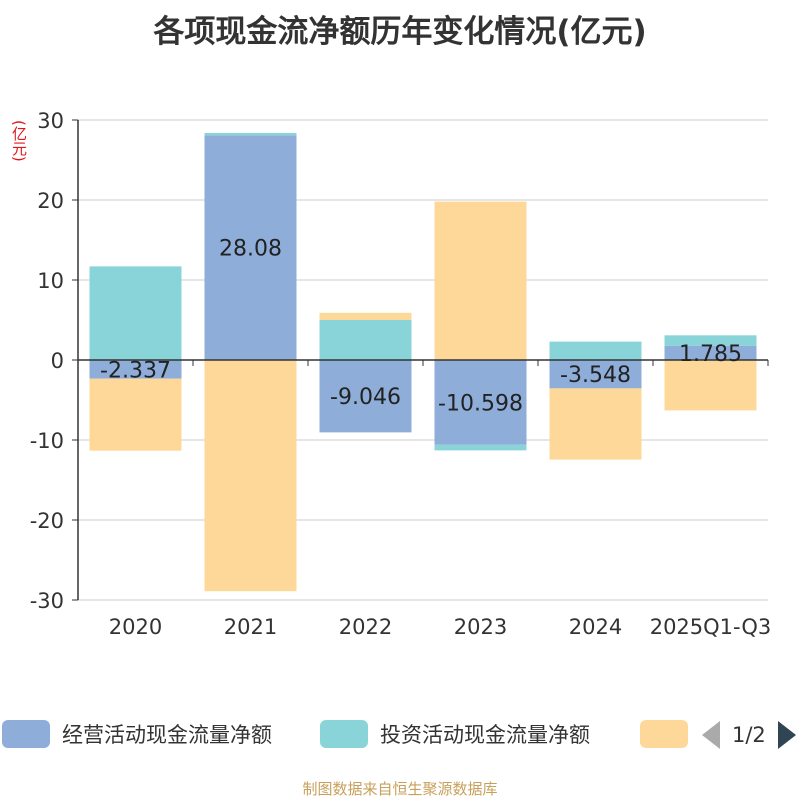 This screenshot has width=800, height=800. What do you see at coordinates (480, 280) in the screenshot?
I see `bar-series2-2023` at bounding box center [480, 280].